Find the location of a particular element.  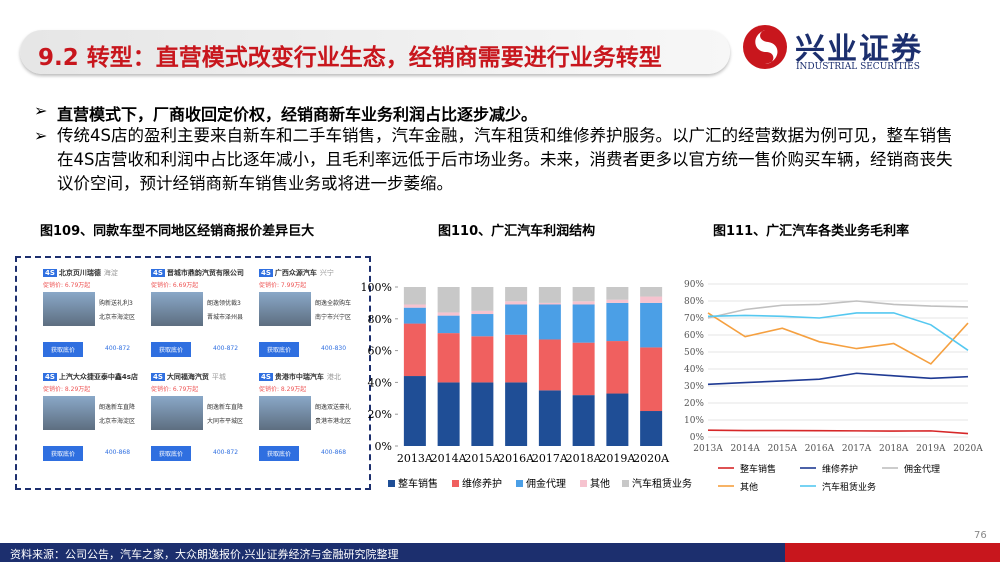

promo: 朗逸全款购车 is located at coordinates (333, 303).